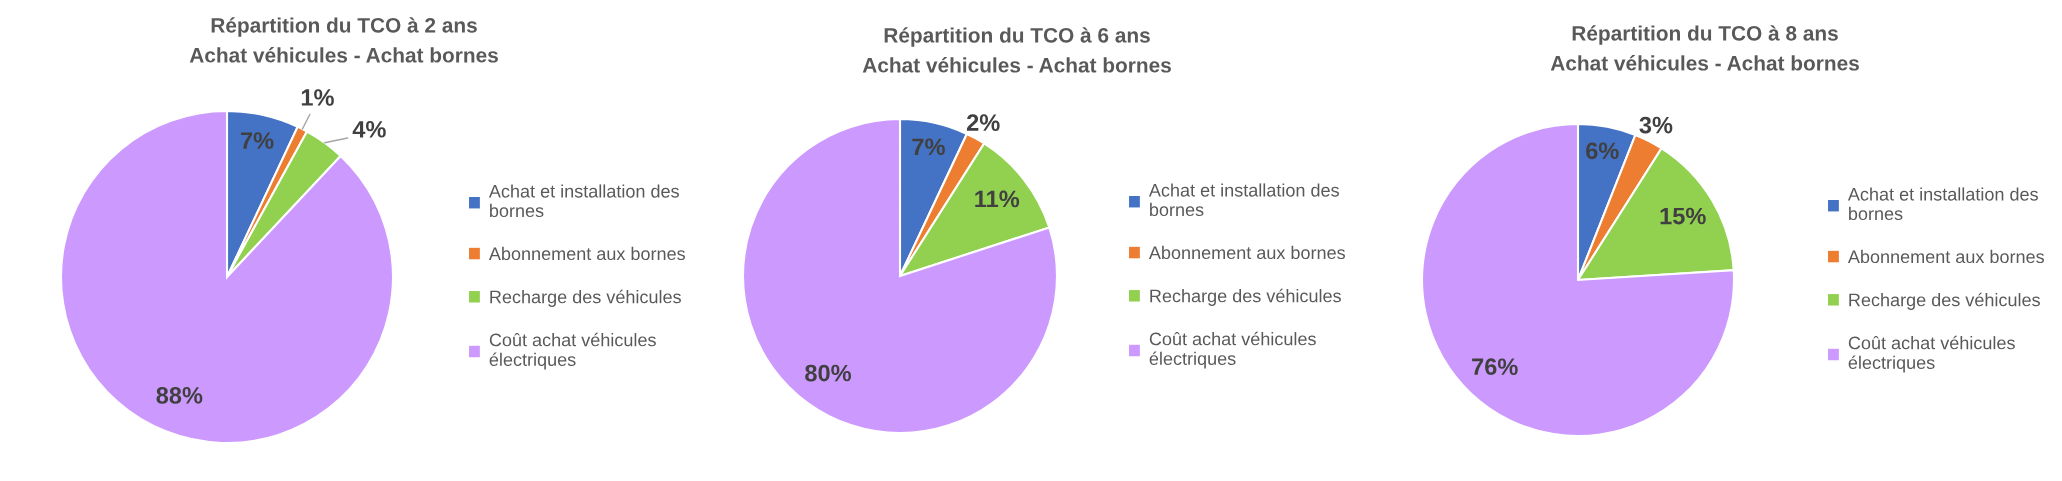  I want to click on chart-title: Répartition du TCO à 2 ans, so click(344, 27).